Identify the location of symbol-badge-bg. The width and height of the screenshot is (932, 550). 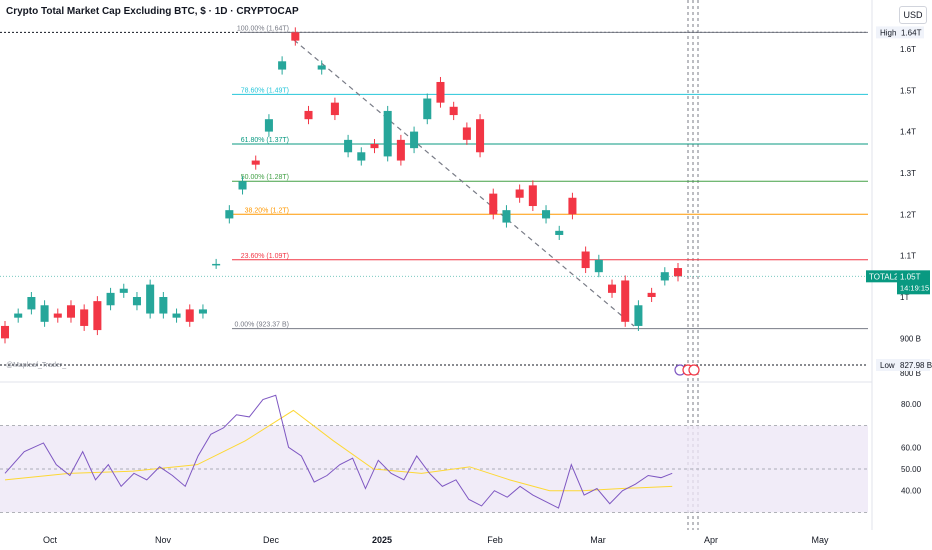
(881, 276).